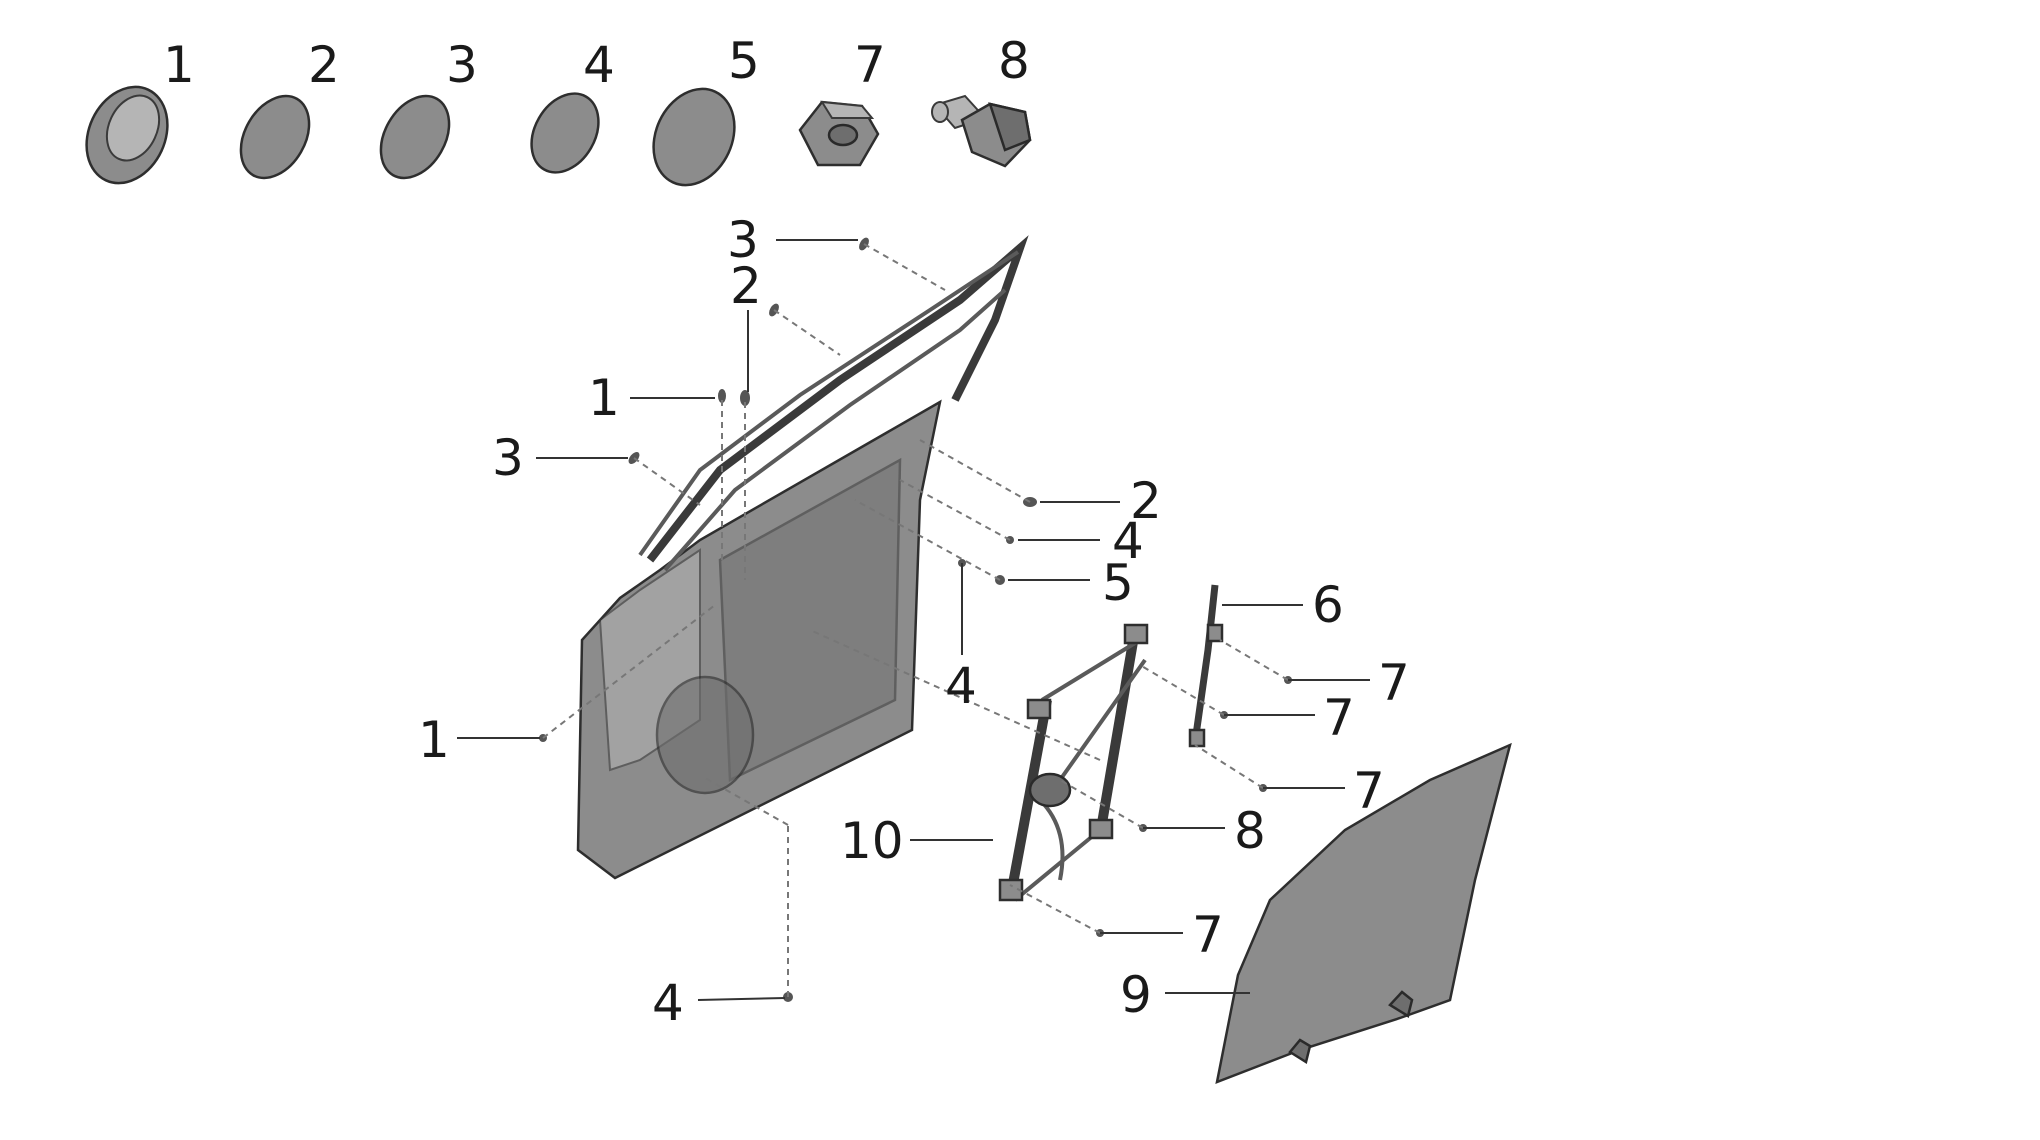 This screenshot has height=1140, width=2040. I want to click on plug-5-icon, so click(694, 137).